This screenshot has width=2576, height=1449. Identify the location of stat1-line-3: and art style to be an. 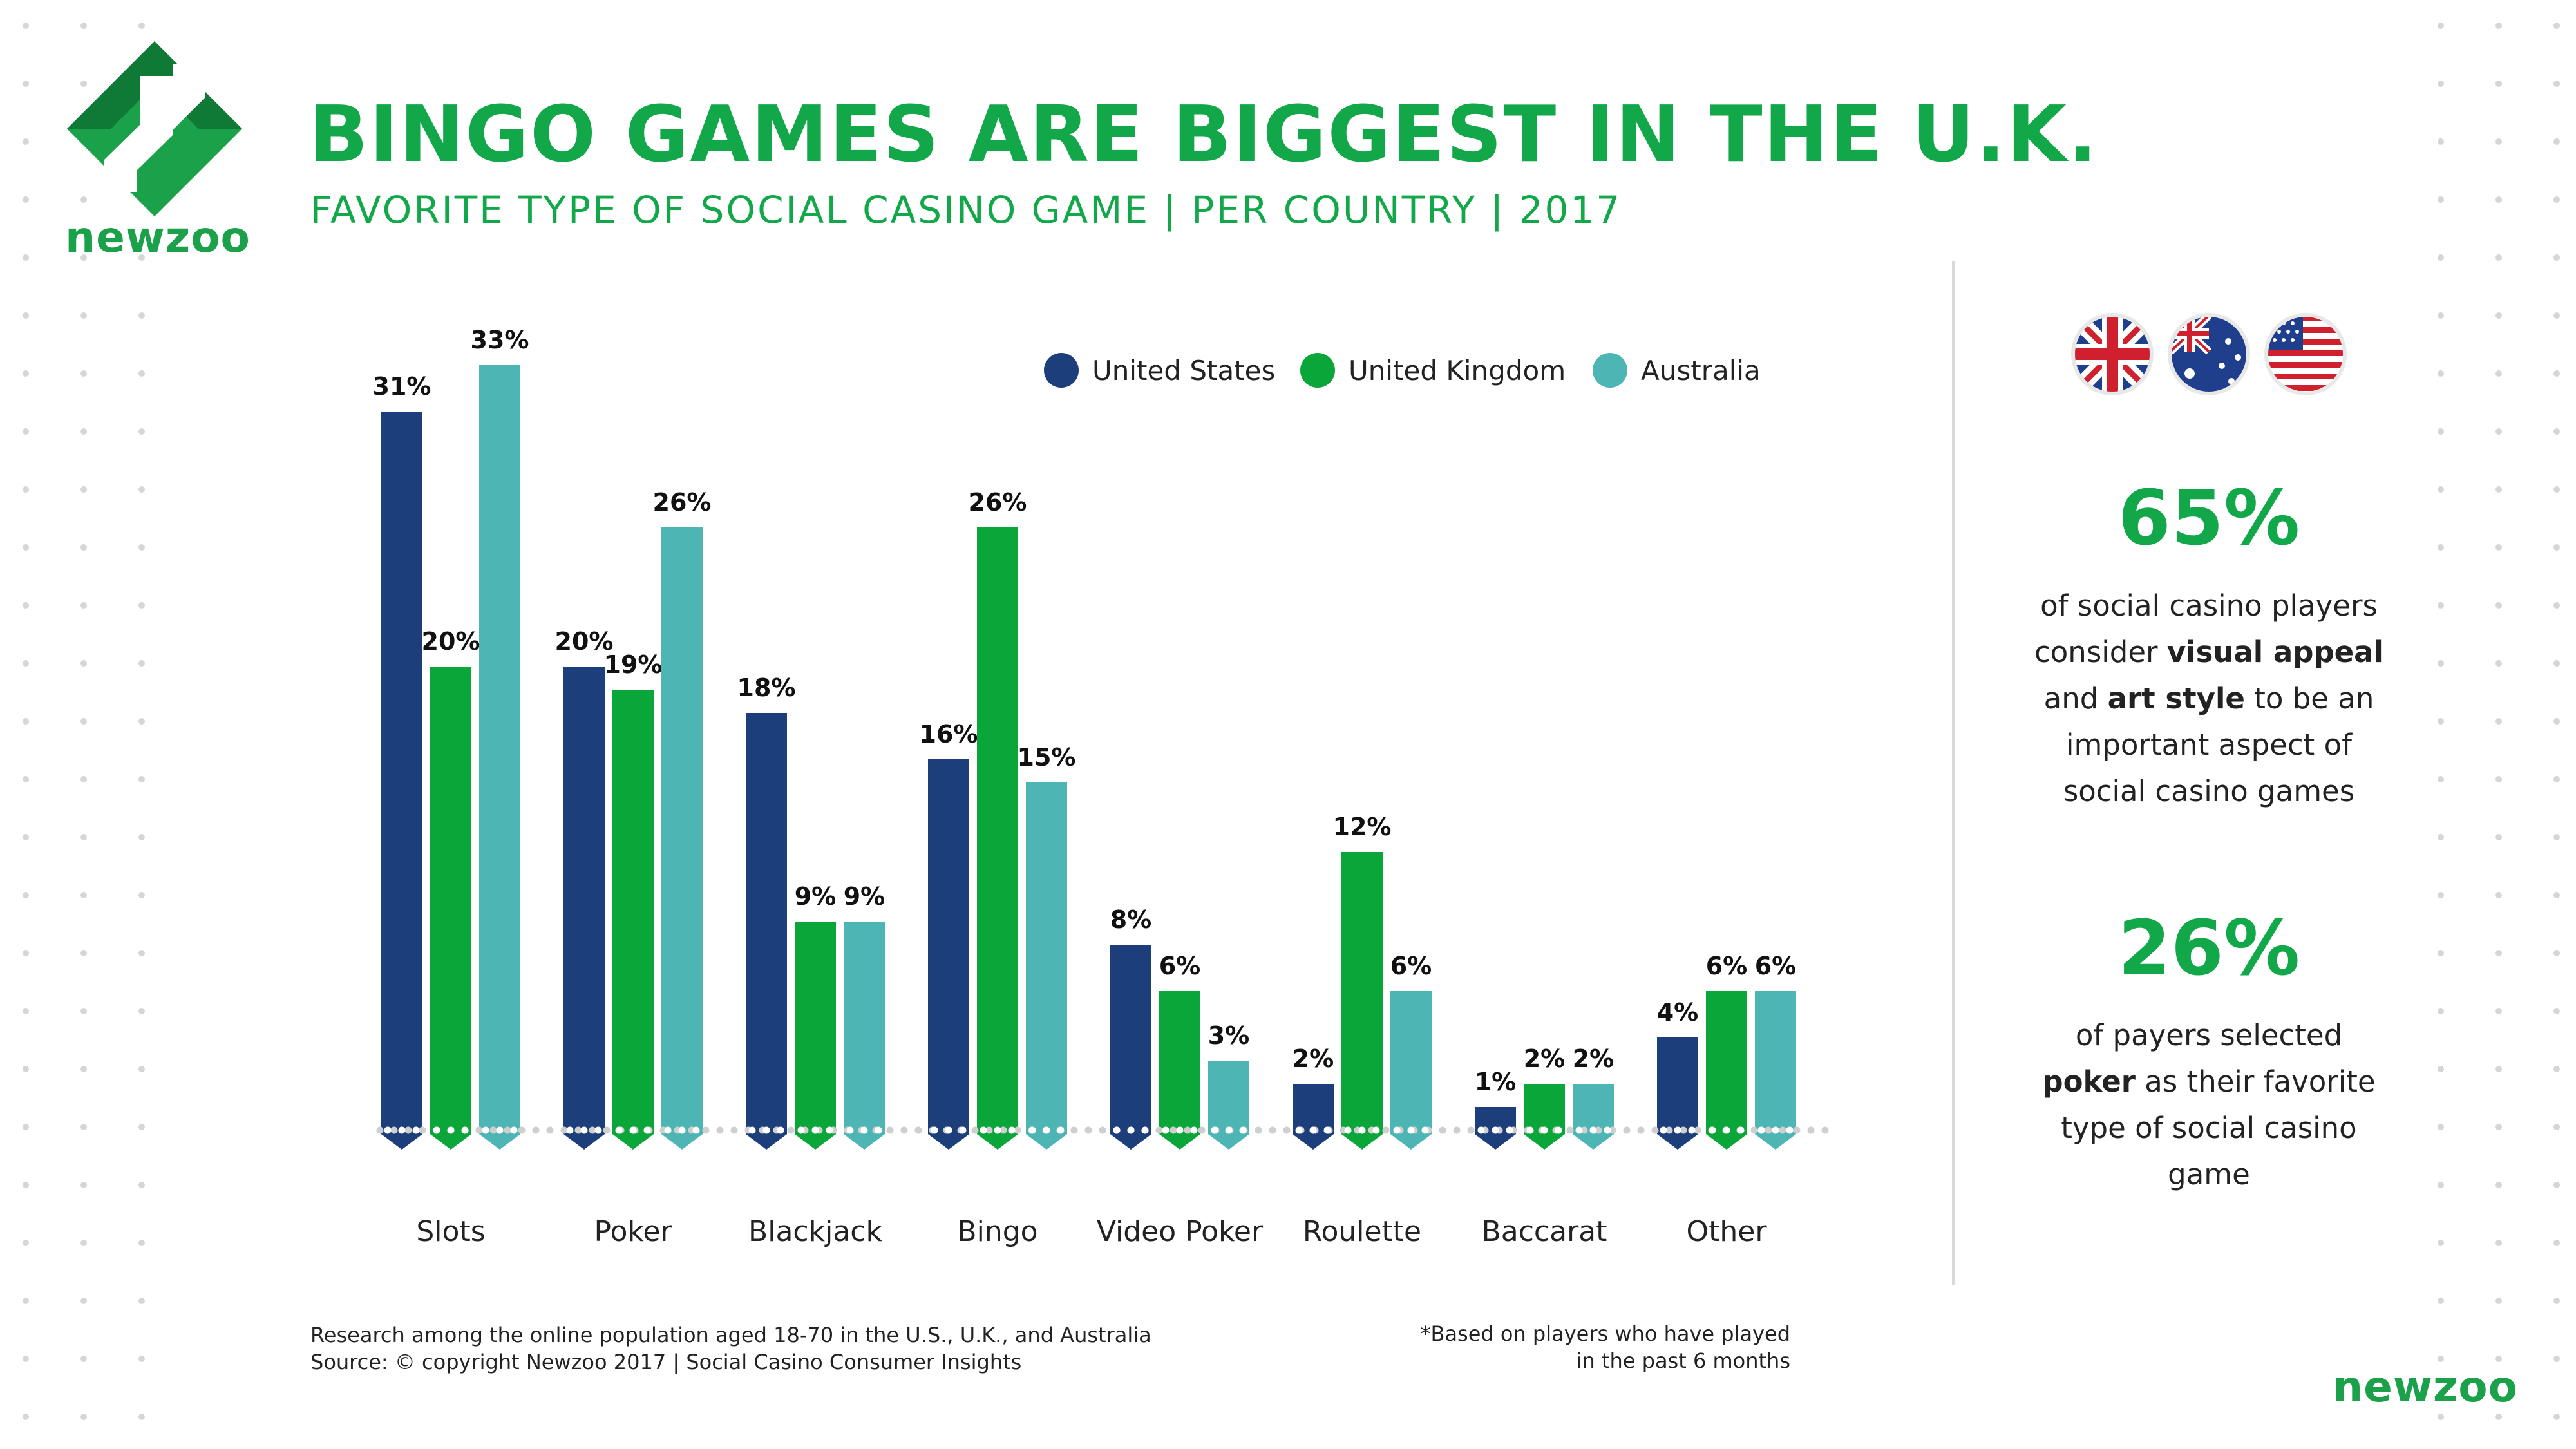
(2208, 698).